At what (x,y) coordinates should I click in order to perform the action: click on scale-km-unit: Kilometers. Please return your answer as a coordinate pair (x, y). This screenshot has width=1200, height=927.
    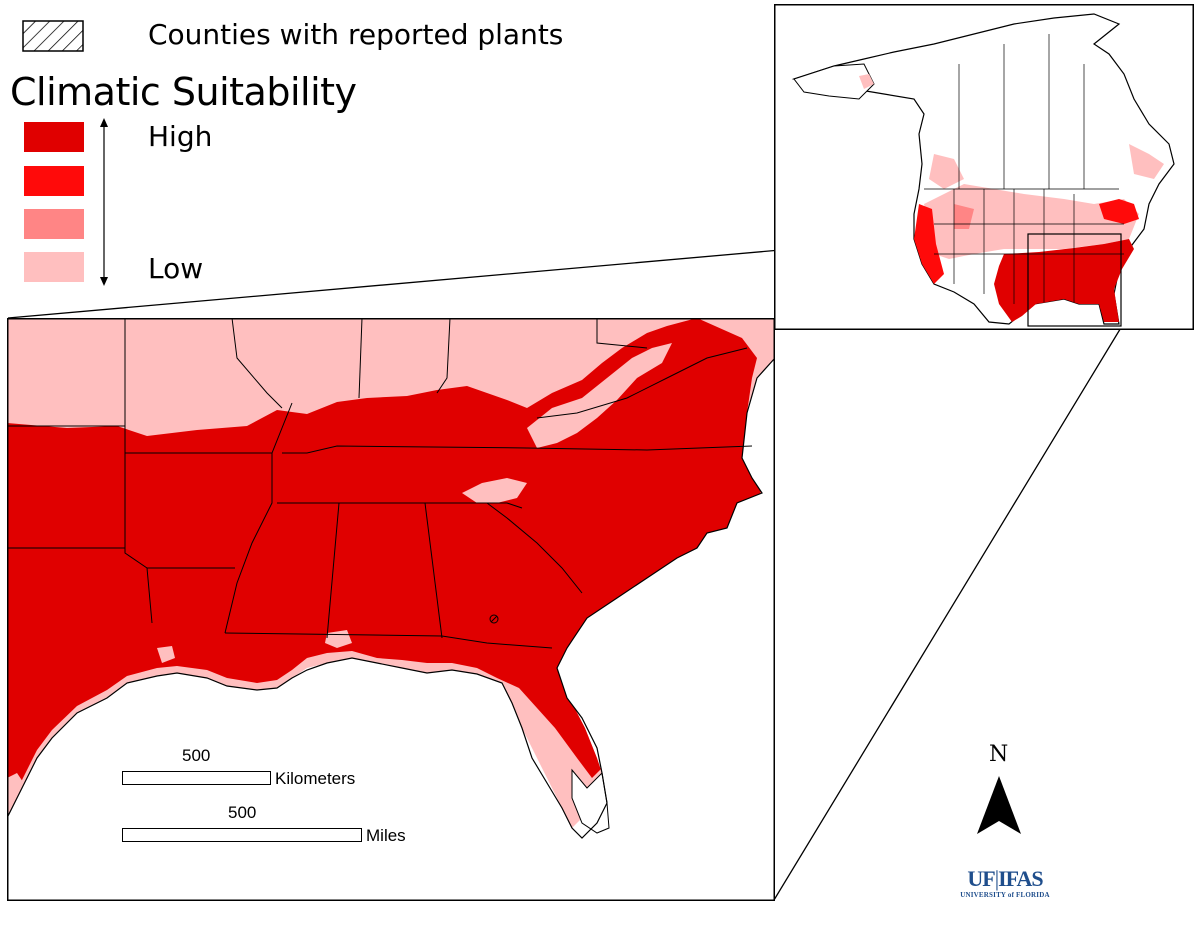
    Looking at the image, I should click on (315, 778).